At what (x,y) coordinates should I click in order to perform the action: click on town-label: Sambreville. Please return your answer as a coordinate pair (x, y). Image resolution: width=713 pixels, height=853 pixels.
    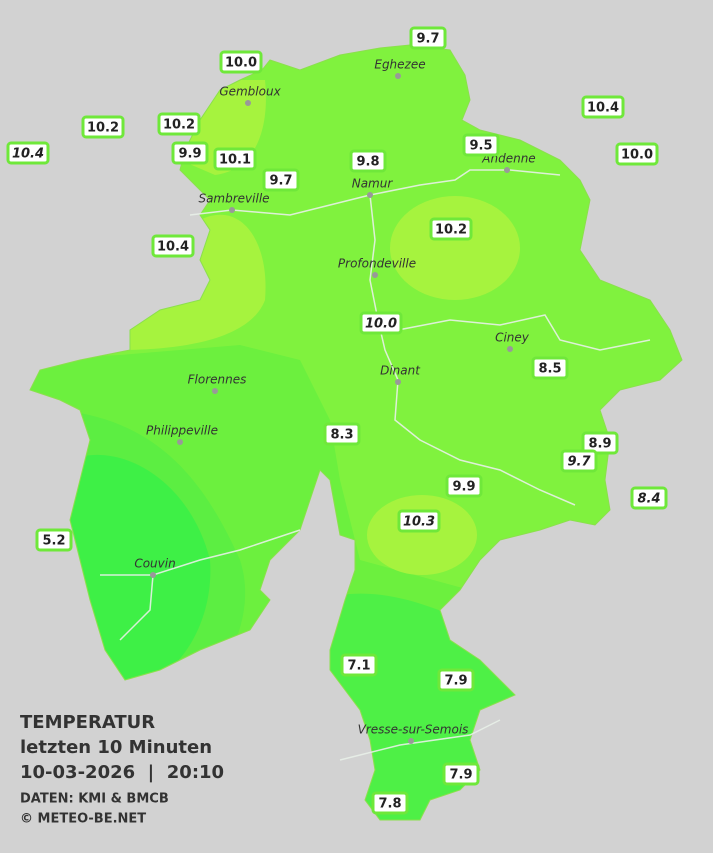
    Looking at the image, I should click on (233, 199).